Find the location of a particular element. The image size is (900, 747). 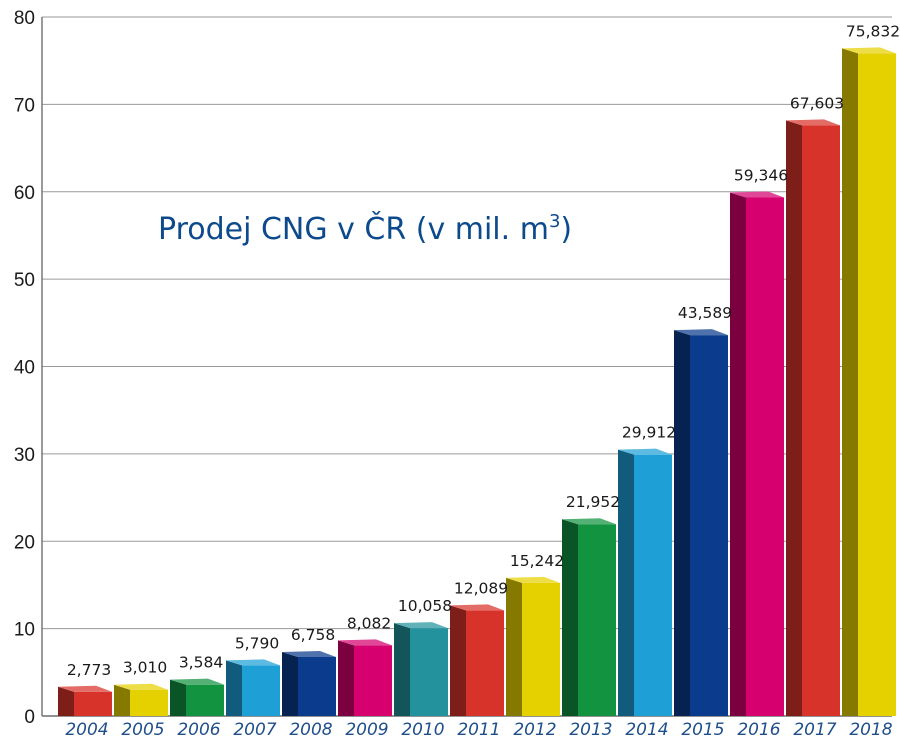

year-label-2009: 2009 is located at coordinates (366, 730).